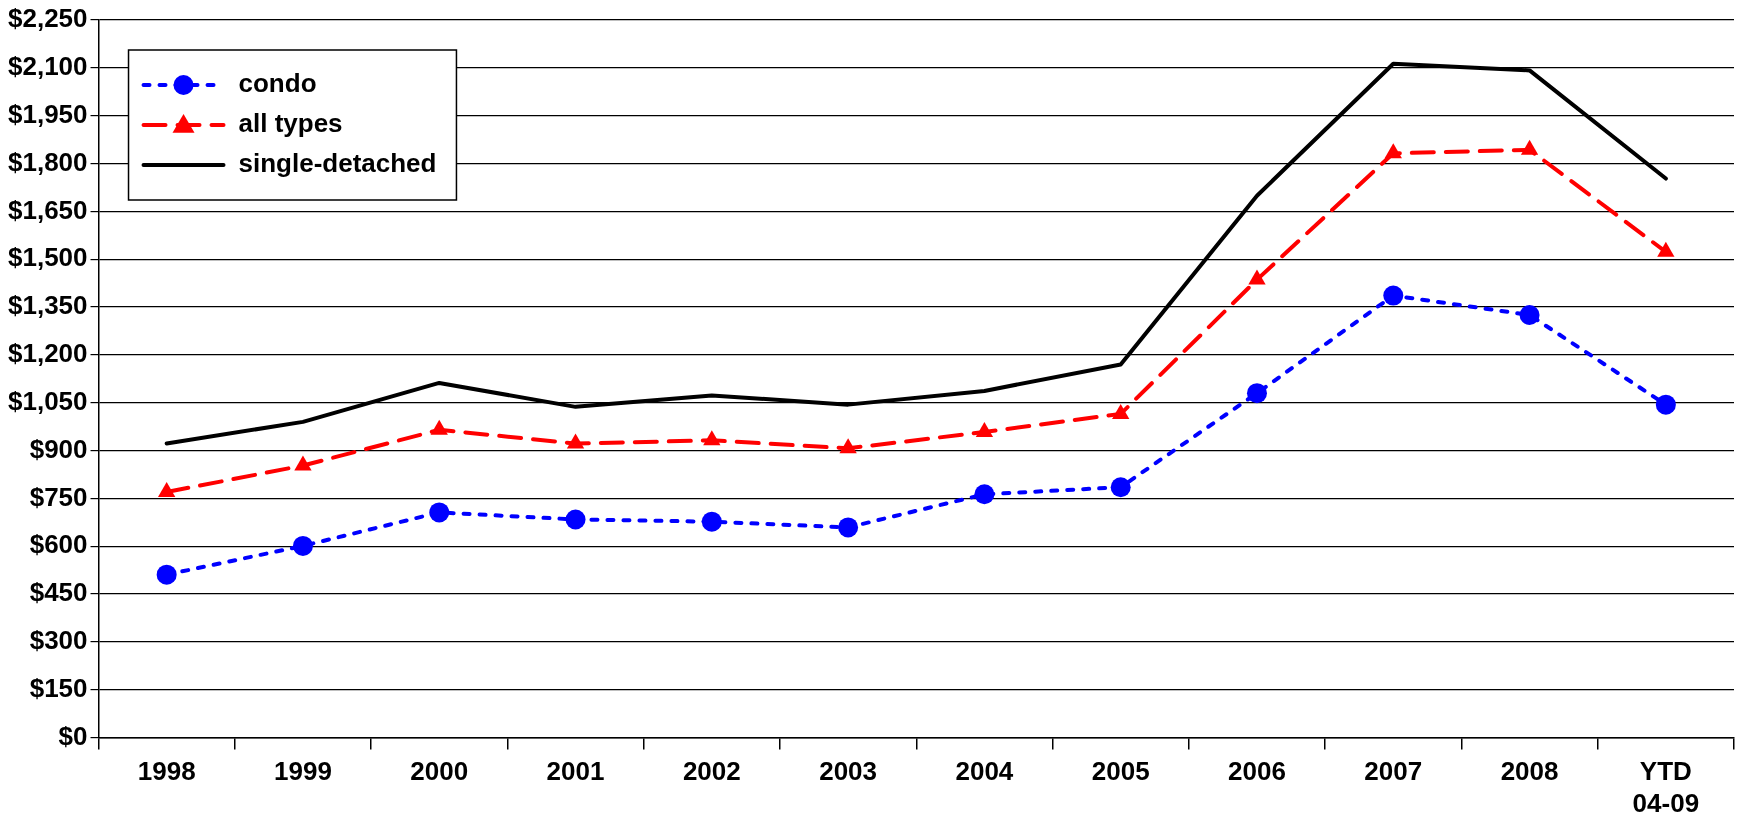  Describe the element at coordinates (58, 448) in the screenshot. I see `y-tick-label: $900` at that location.